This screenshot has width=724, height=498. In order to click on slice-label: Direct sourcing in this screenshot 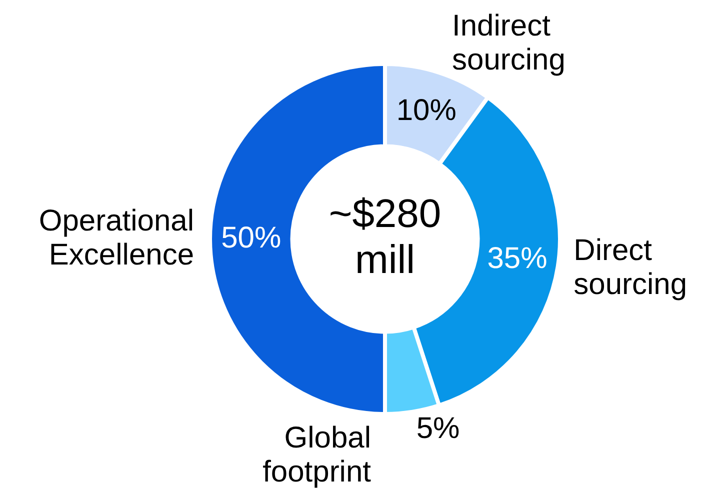, I will do `click(631, 268)`.